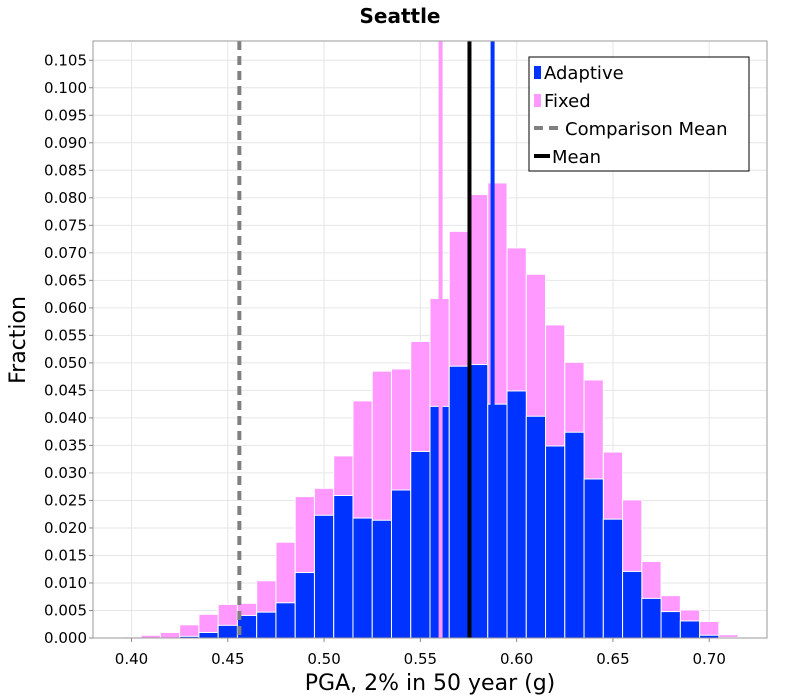 The image size is (800, 700). I want to click on x-axis-ticks: 0.40 0.45 0.50 0.55 0.60 0.65 0.70, so click(420, 653).